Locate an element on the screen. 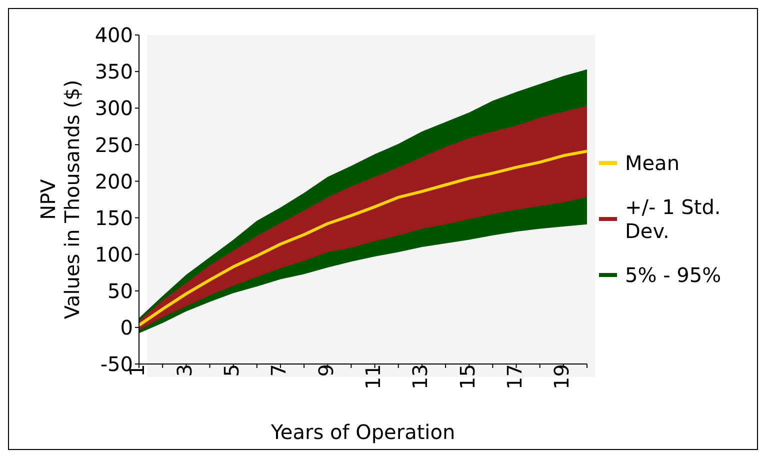 The width and height of the screenshot is (766, 458). y-tick-label: 100 is located at coordinates (113, 254).